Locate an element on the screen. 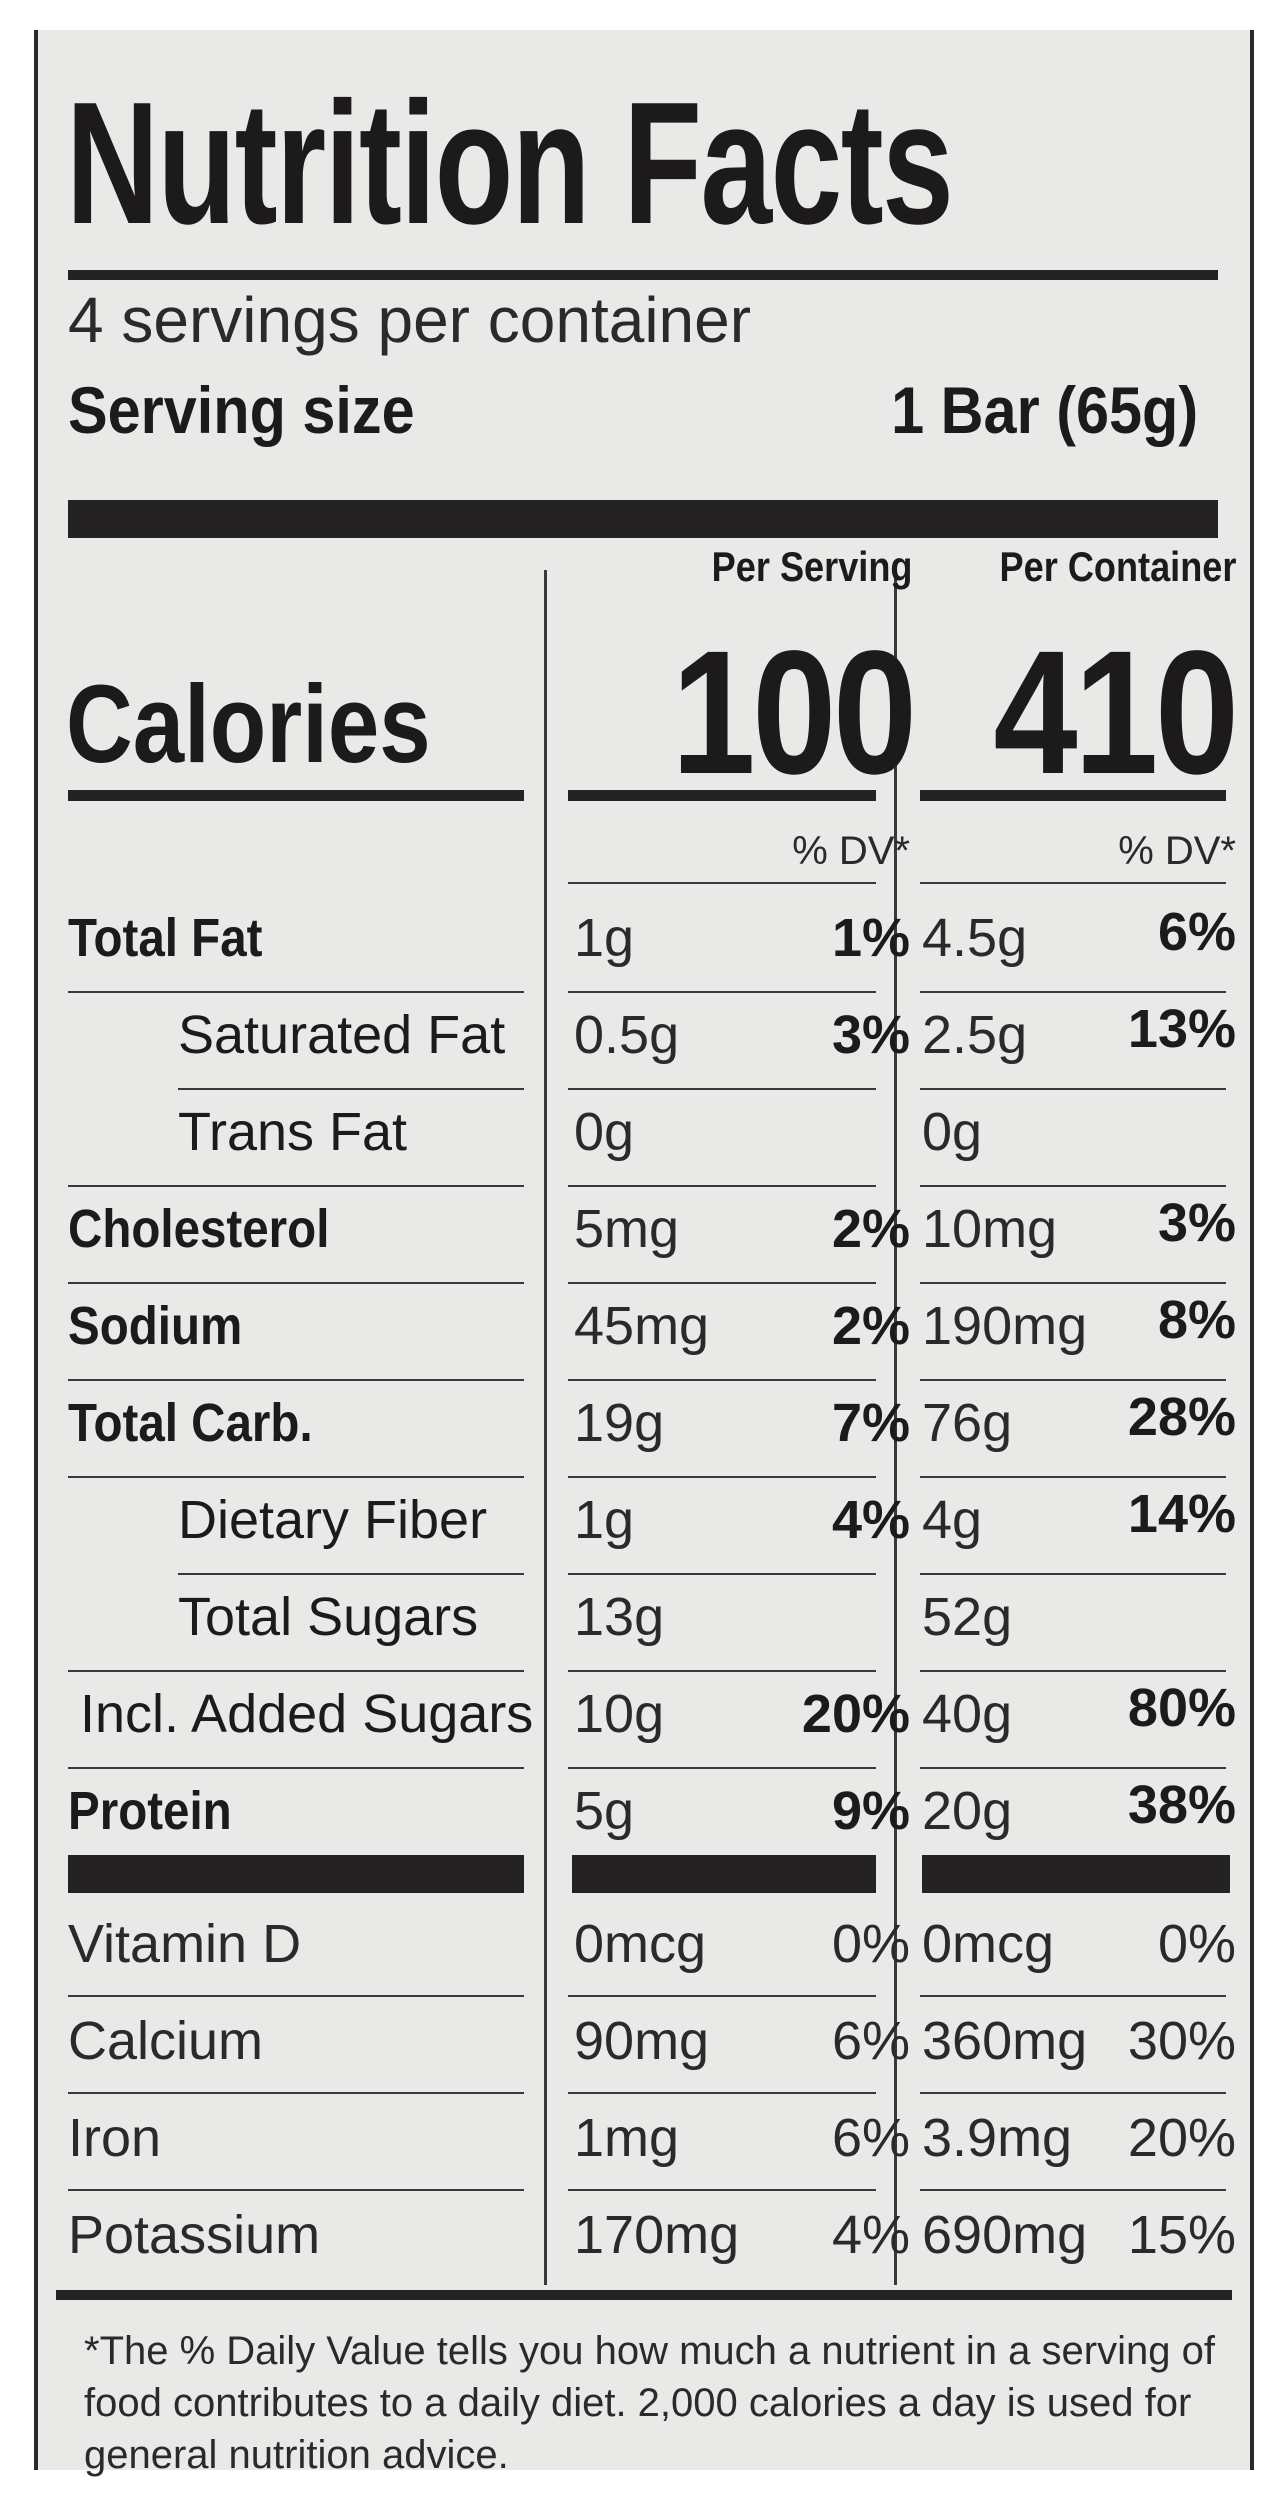 The width and height of the screenshot is (1280, 2500). container-dv: 14% is located at coordinates (1181, 1514).